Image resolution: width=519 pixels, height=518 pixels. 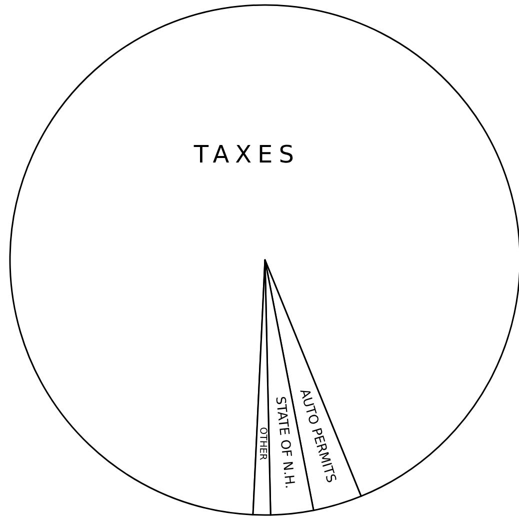 I want to click on slice-label: TAXES, so click(x=246, y=154).